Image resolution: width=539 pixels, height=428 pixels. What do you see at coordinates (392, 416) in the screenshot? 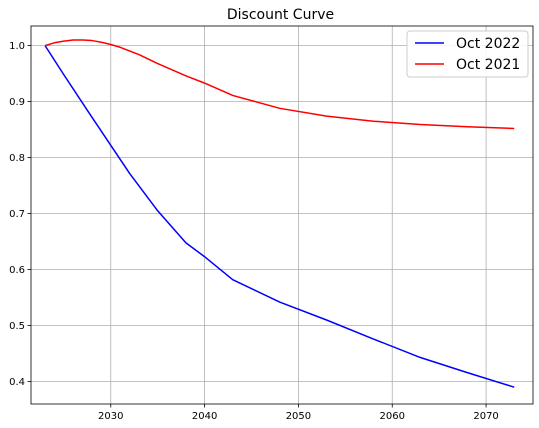
I see `x-tick-label: 2060` at bounding box center [392, 416].